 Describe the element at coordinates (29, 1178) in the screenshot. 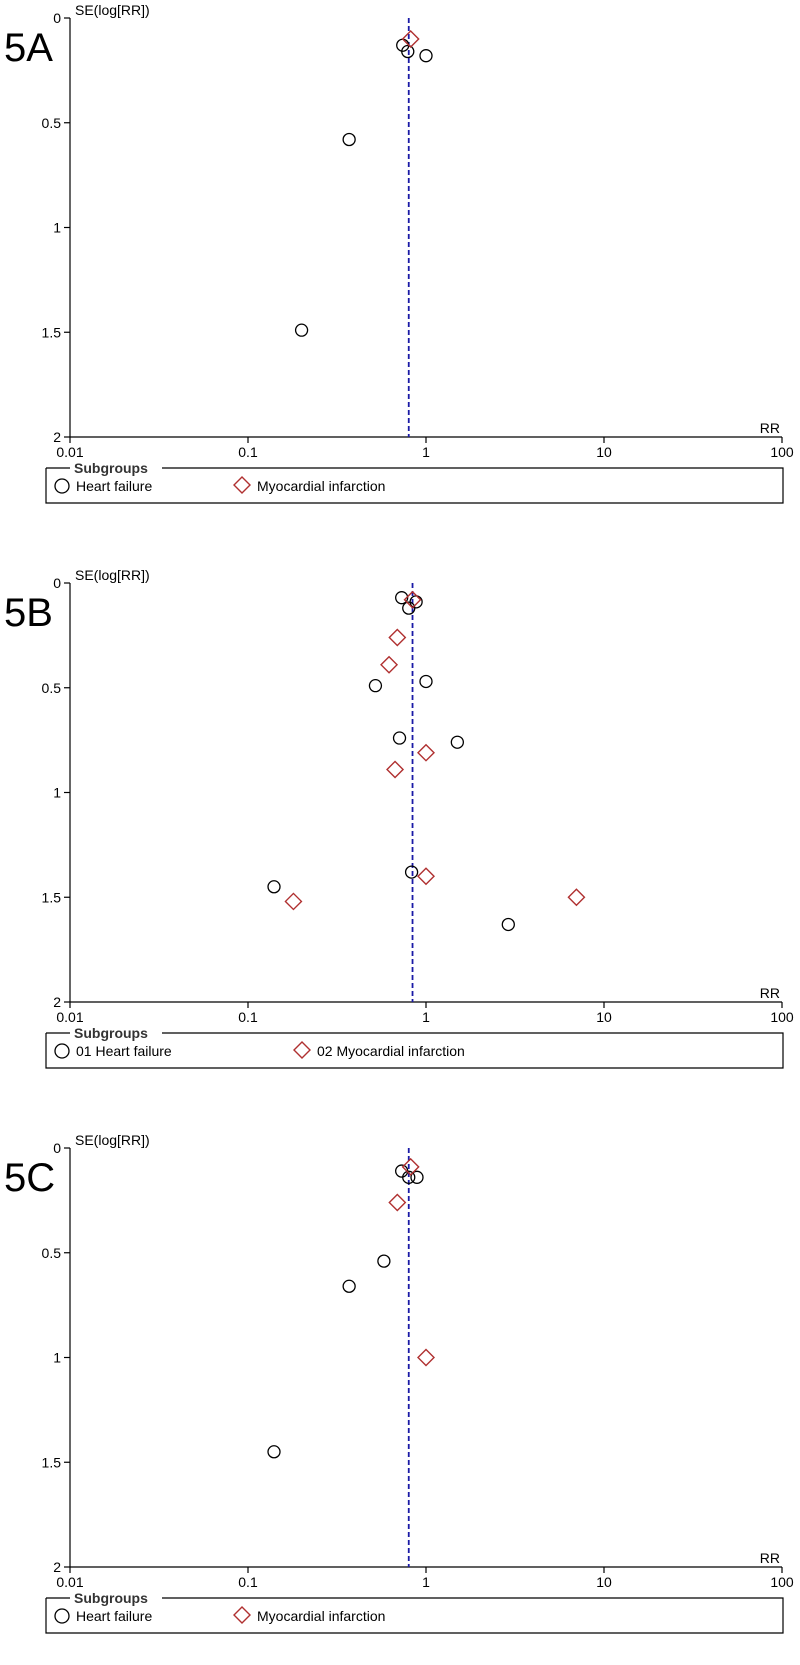

I see `panel-label: 5C` at that location.